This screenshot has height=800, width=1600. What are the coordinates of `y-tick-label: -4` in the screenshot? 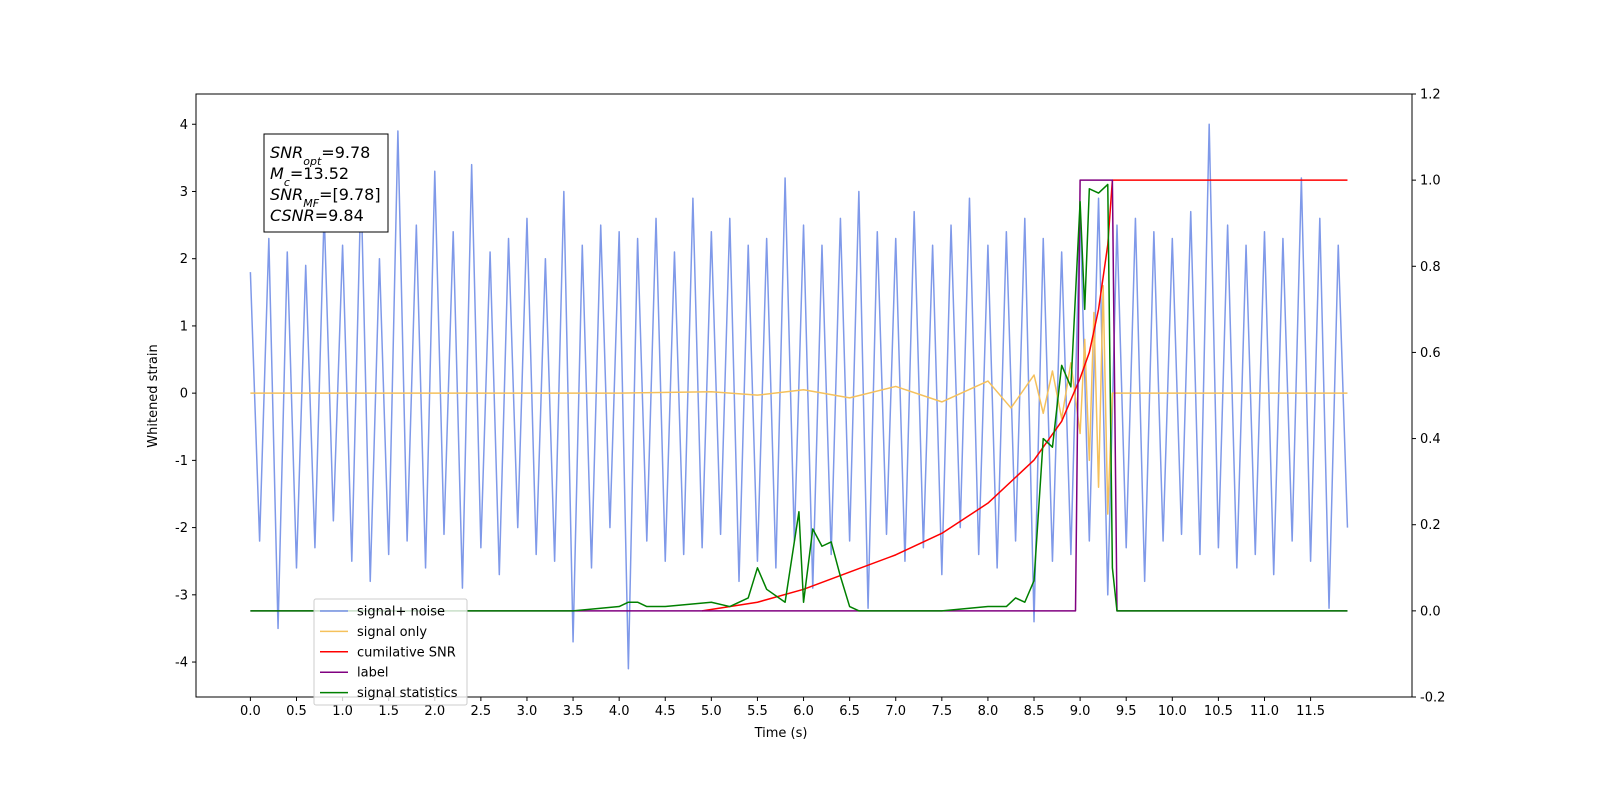 It's located at (181, 663).